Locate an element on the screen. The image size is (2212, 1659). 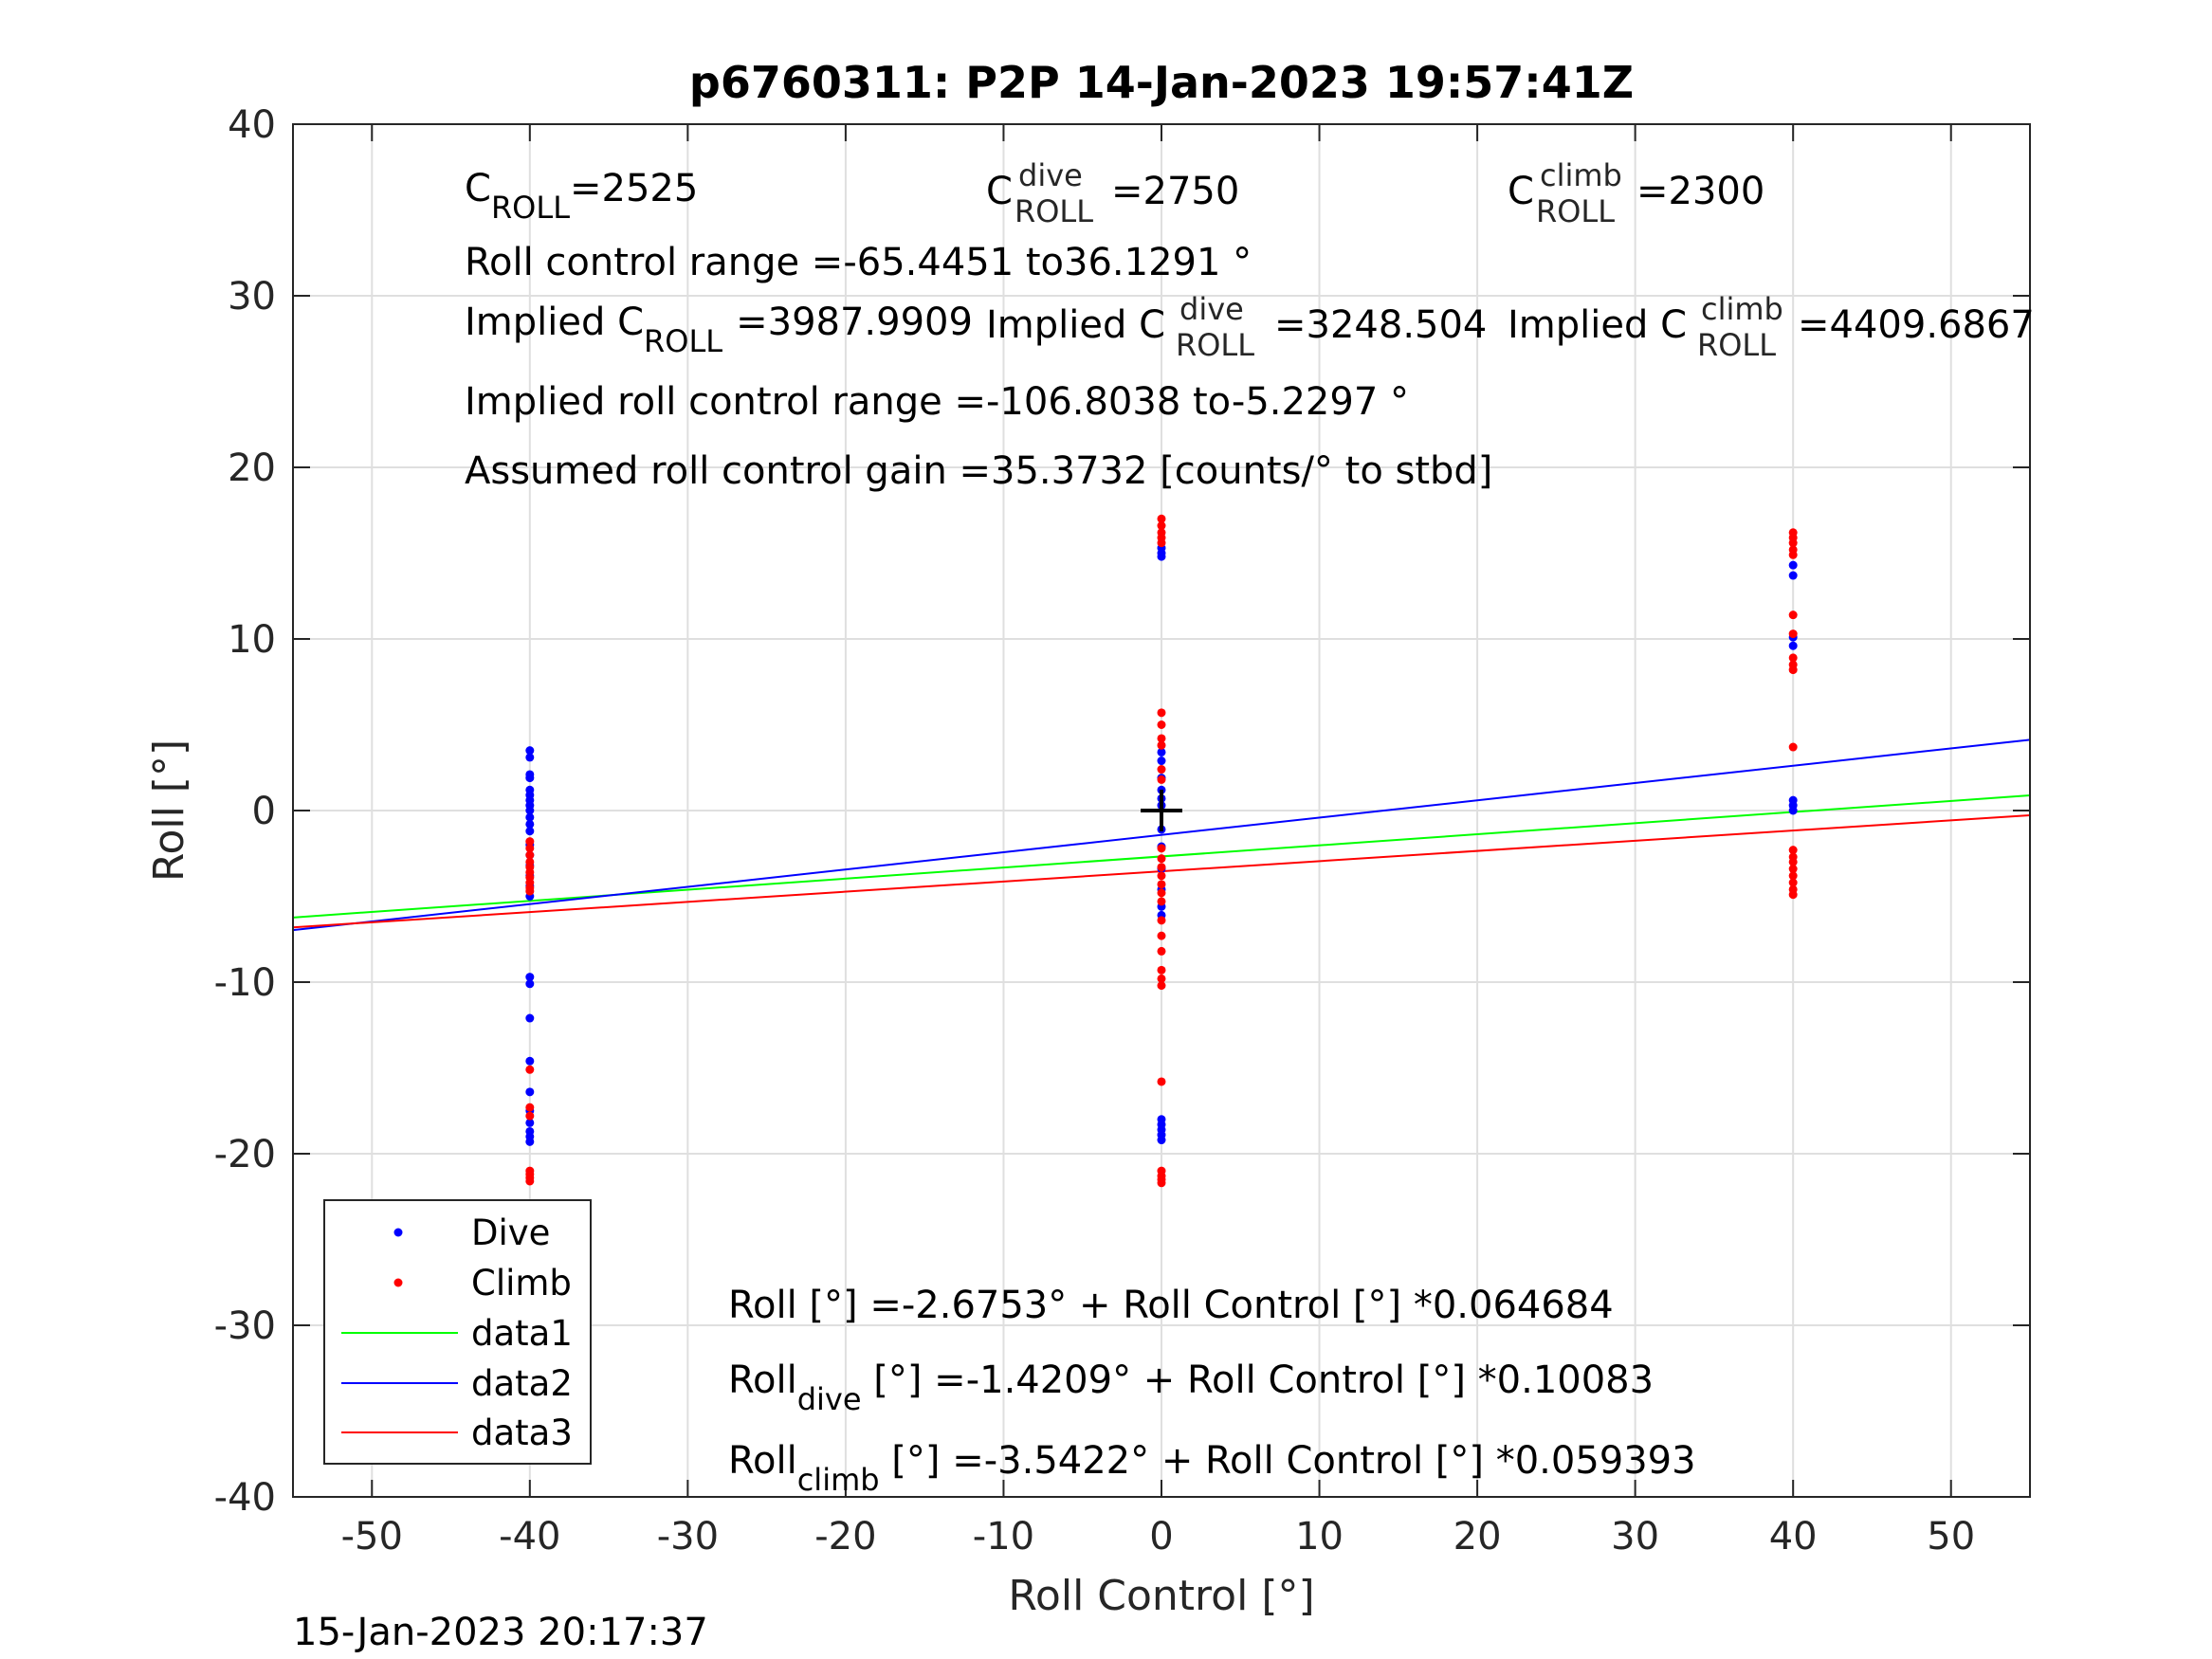
x-tick-label: -20 is located at coordinates (845, 1537).